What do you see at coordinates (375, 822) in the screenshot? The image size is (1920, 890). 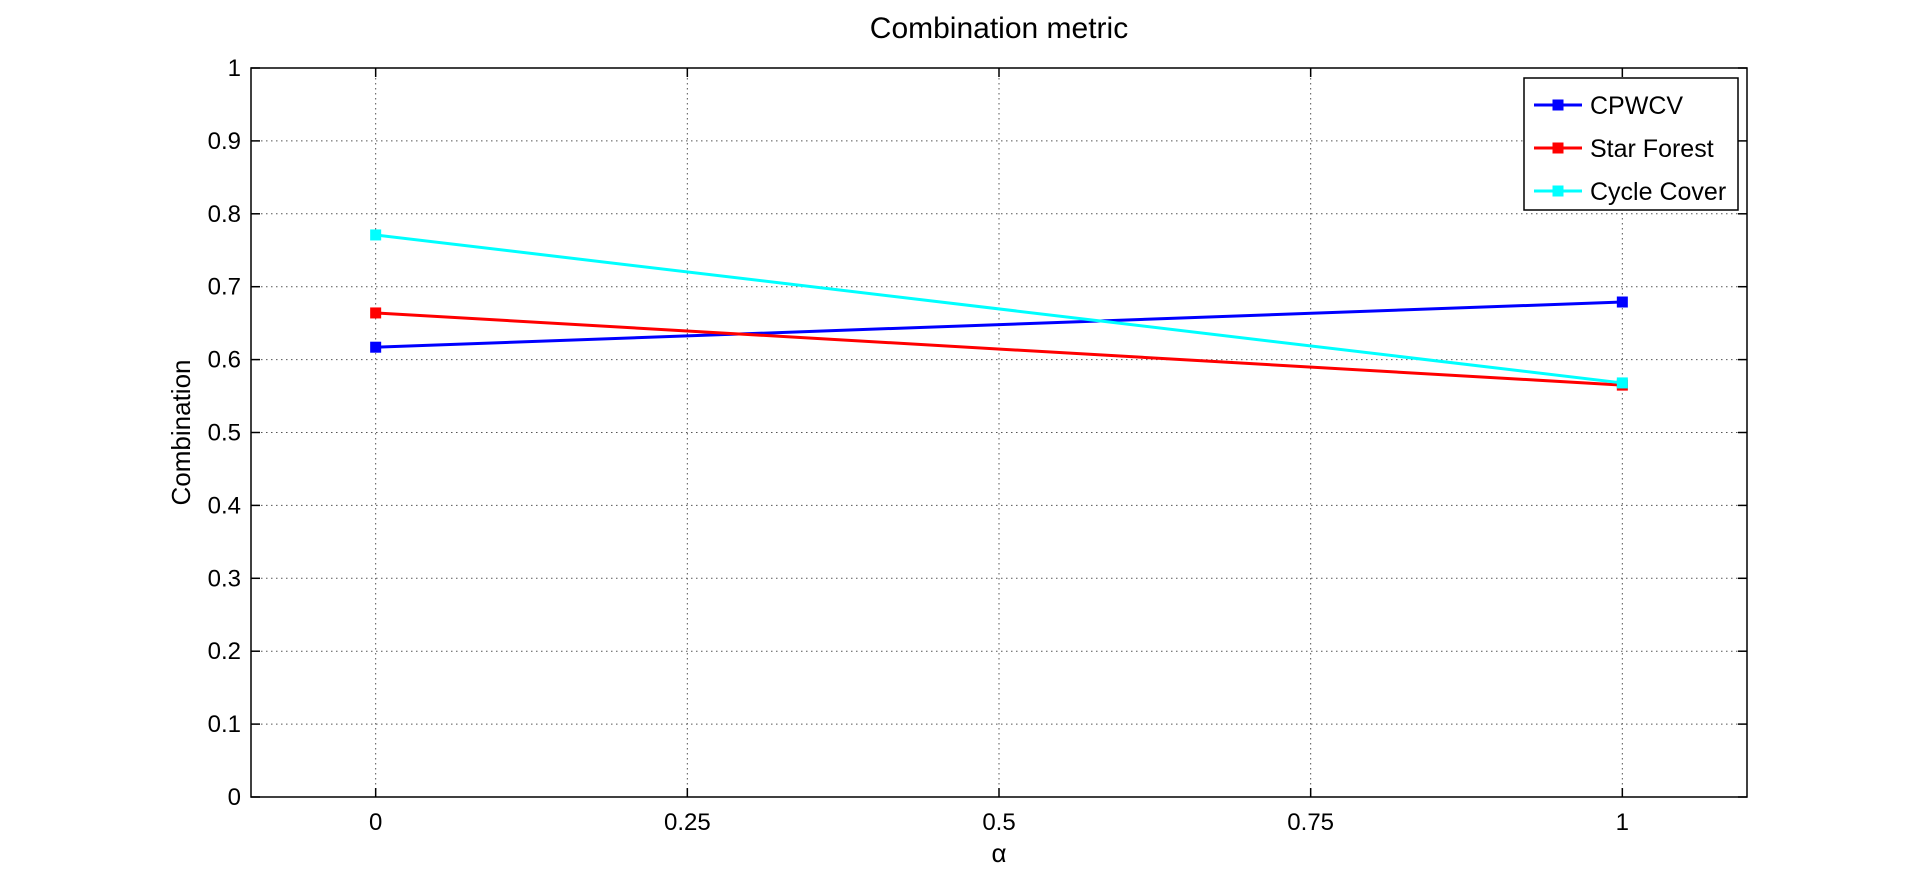 I see `x-tick-label: 0` at bounding box center [375, 822].